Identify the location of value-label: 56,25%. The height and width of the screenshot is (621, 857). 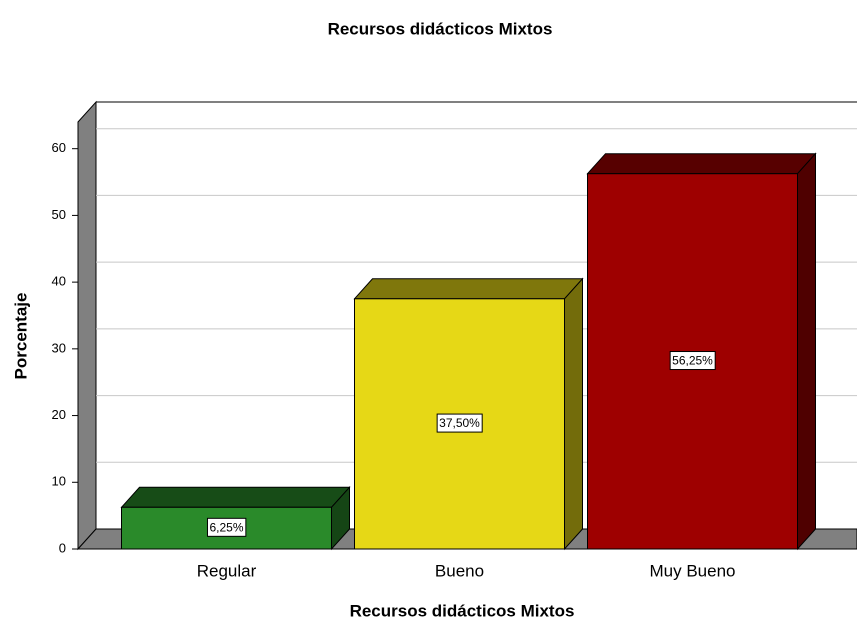
(692, 361).